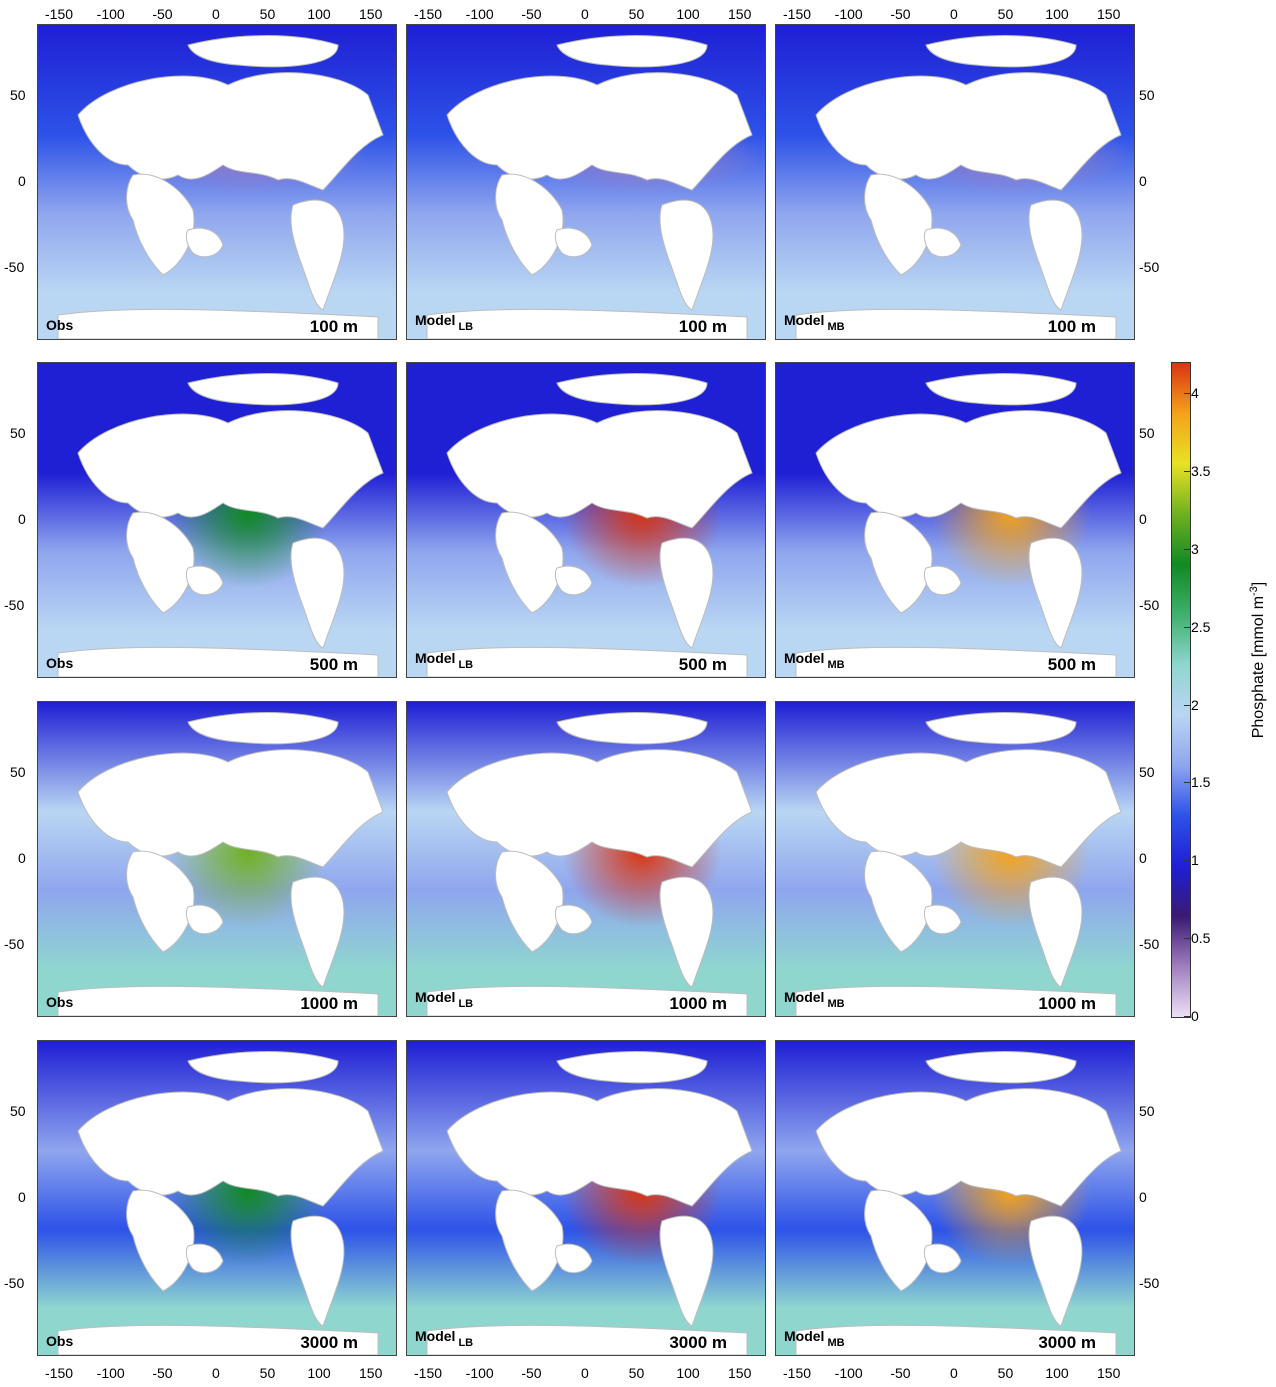  I want to click on colorbar-tick-label: 2.5, so click(1201, 626).